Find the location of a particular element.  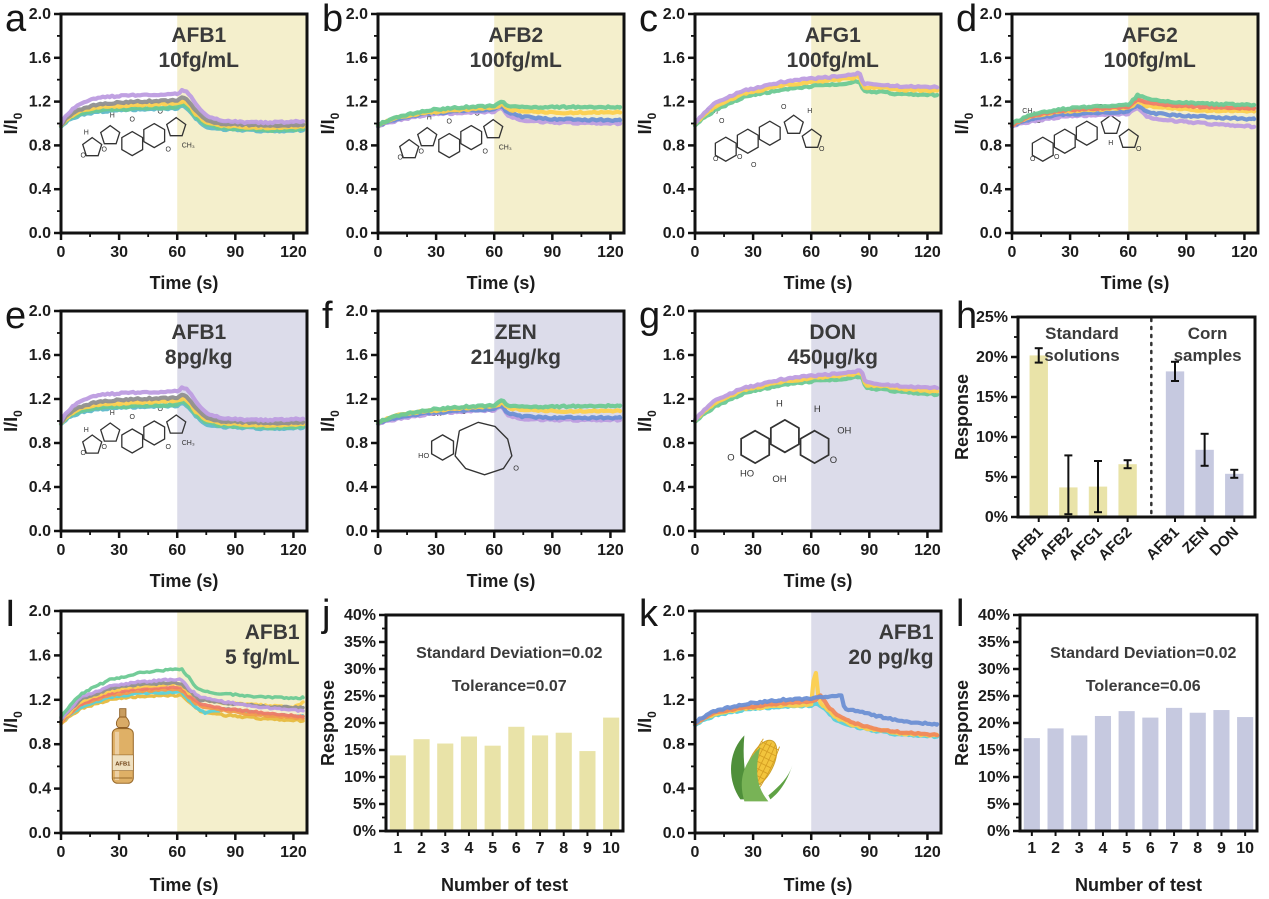

svg-text: 20% is located at coordinates (992, 357).